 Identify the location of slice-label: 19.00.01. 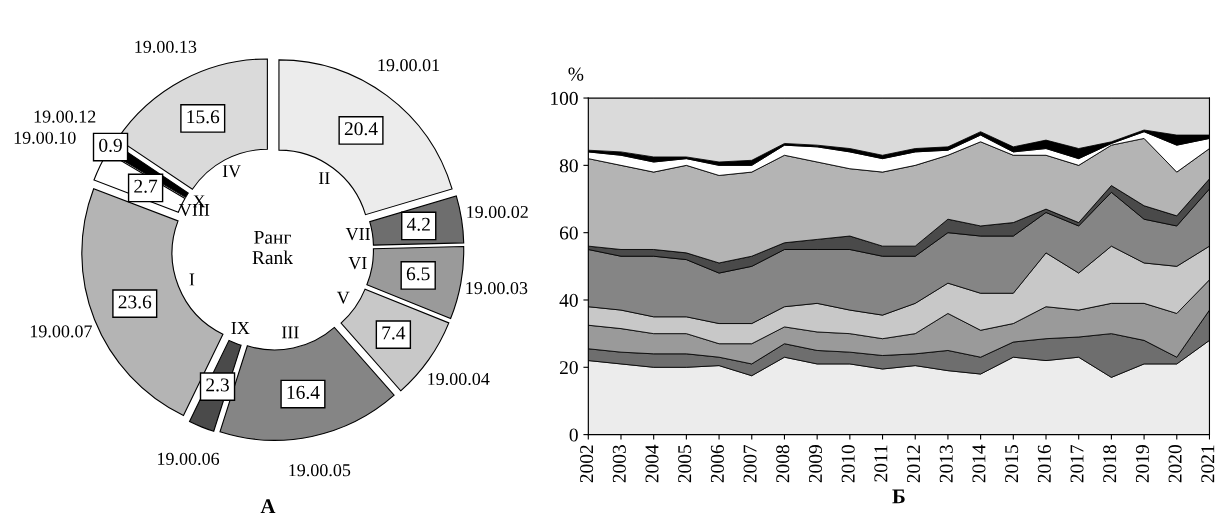
(409, 65).